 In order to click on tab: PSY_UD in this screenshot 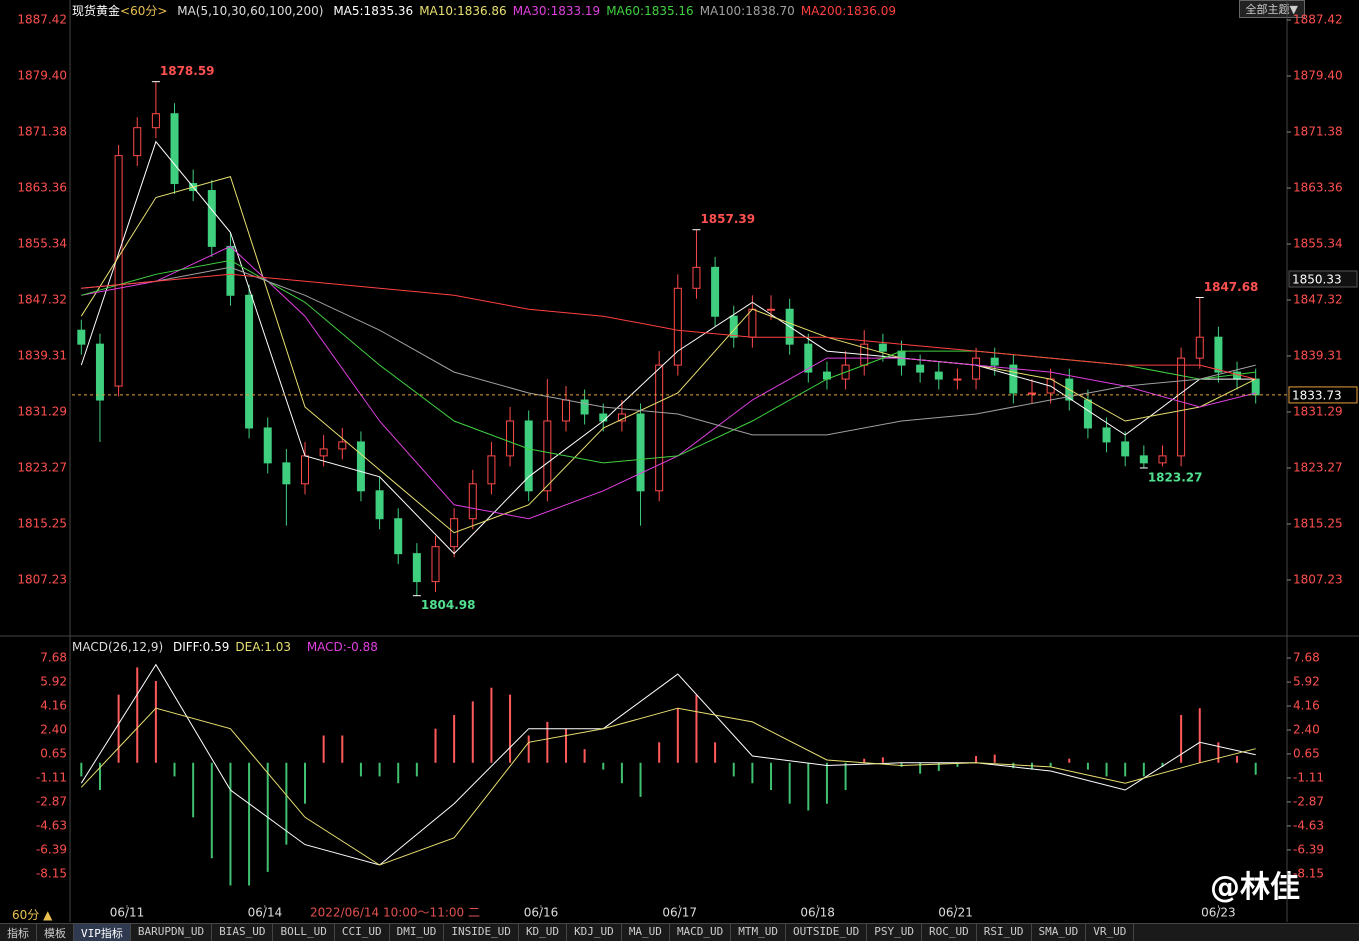, I will do `click(895, 932)`.